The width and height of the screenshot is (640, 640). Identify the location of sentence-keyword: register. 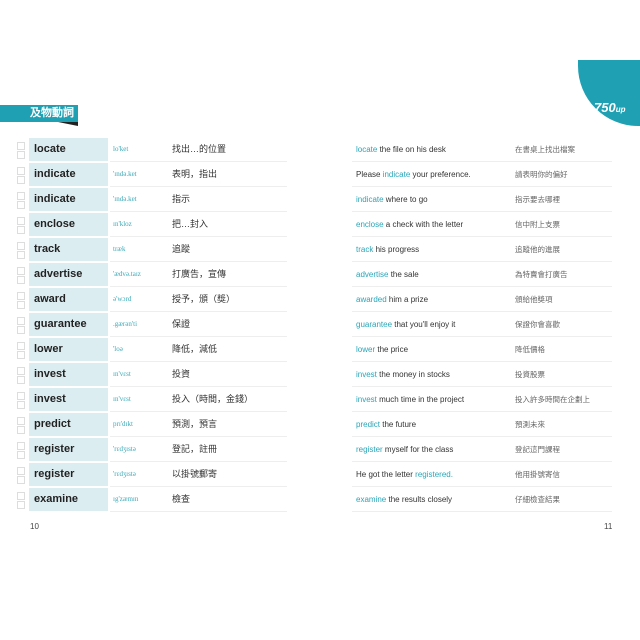
(369, 449).